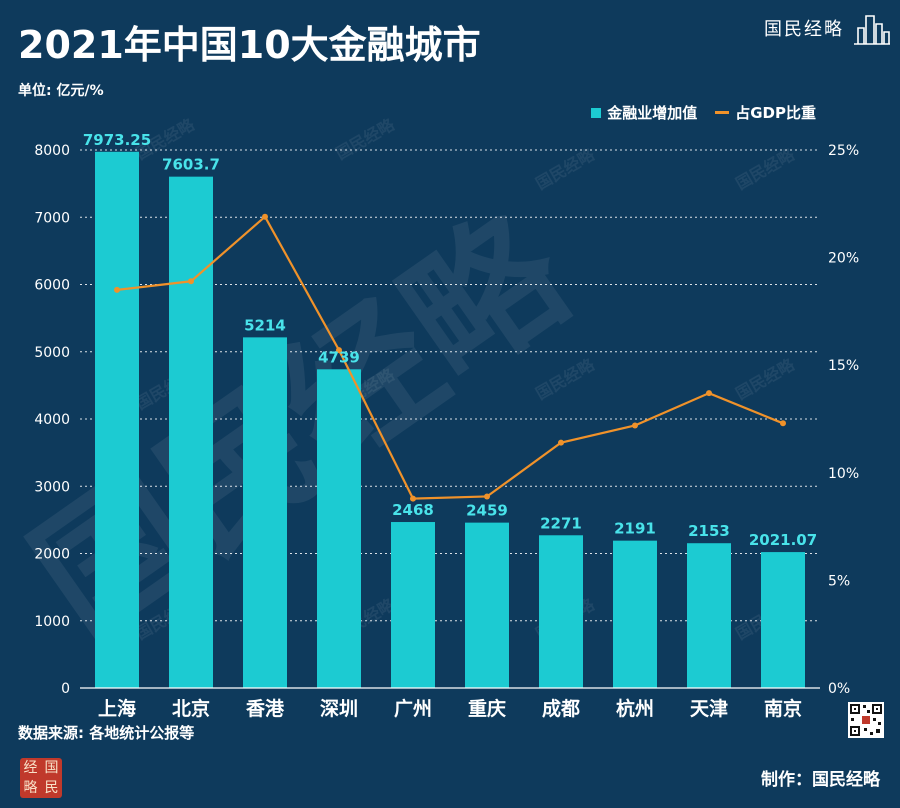  I want to click on unit-label: 单位: 亿元/%, so click(61, 91).